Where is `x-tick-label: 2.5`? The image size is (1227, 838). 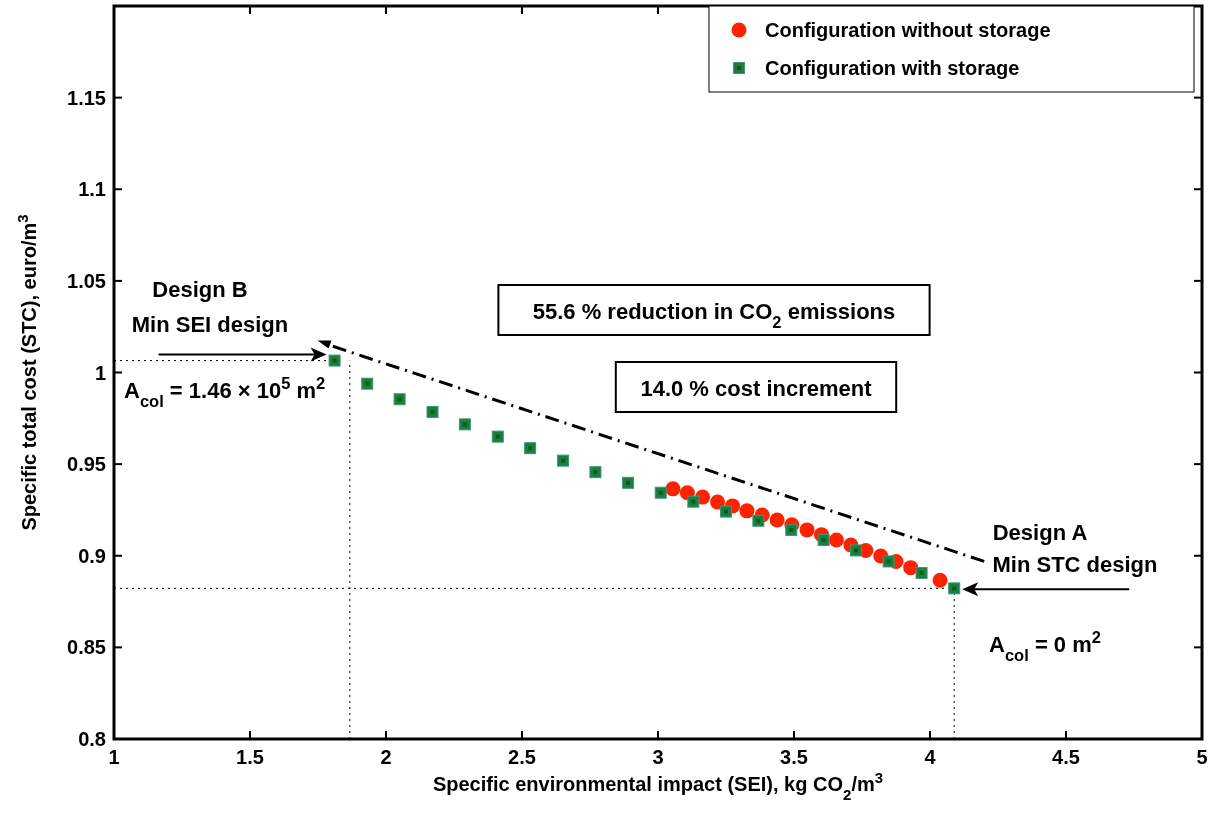 x-tick-label: 2.5 is located at coordinates (522, 757).